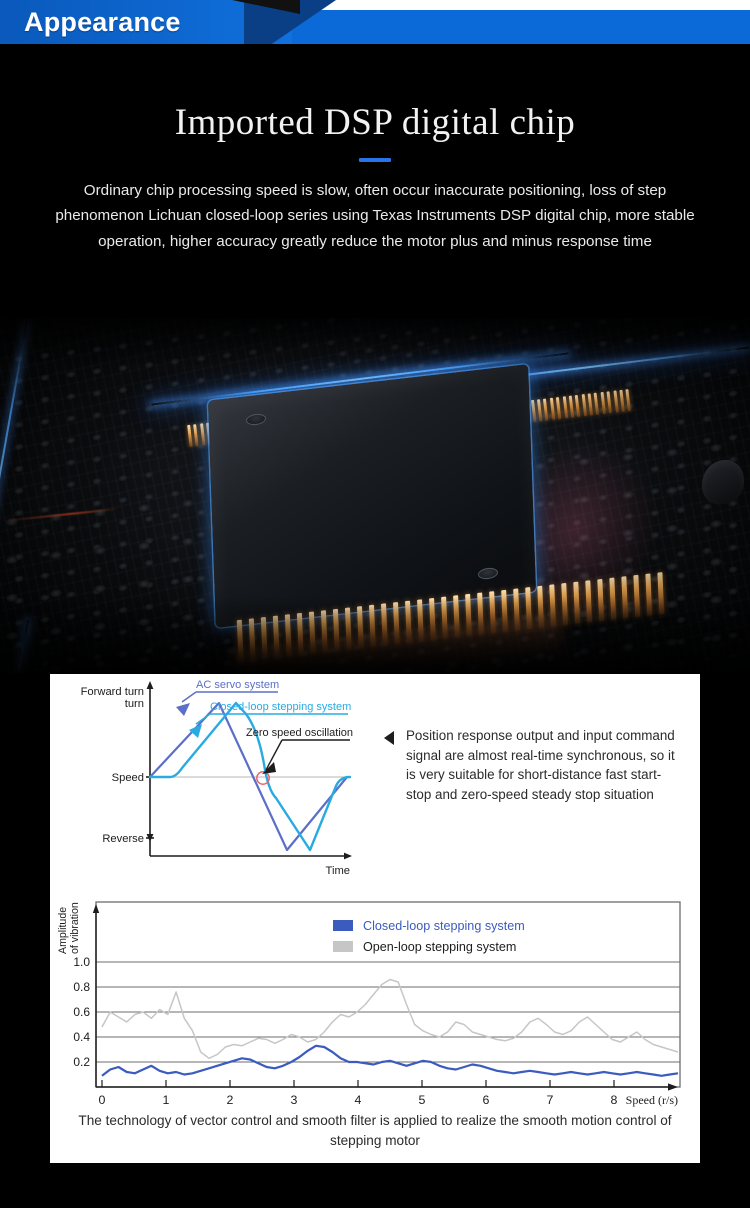 Image resolution: width=750 pixels, height=1208 pixels. What do you see at coordinates (263, 778) in the screenshot?
I see `chart1-zero-speed-marker` at bounding box center [263, 778].